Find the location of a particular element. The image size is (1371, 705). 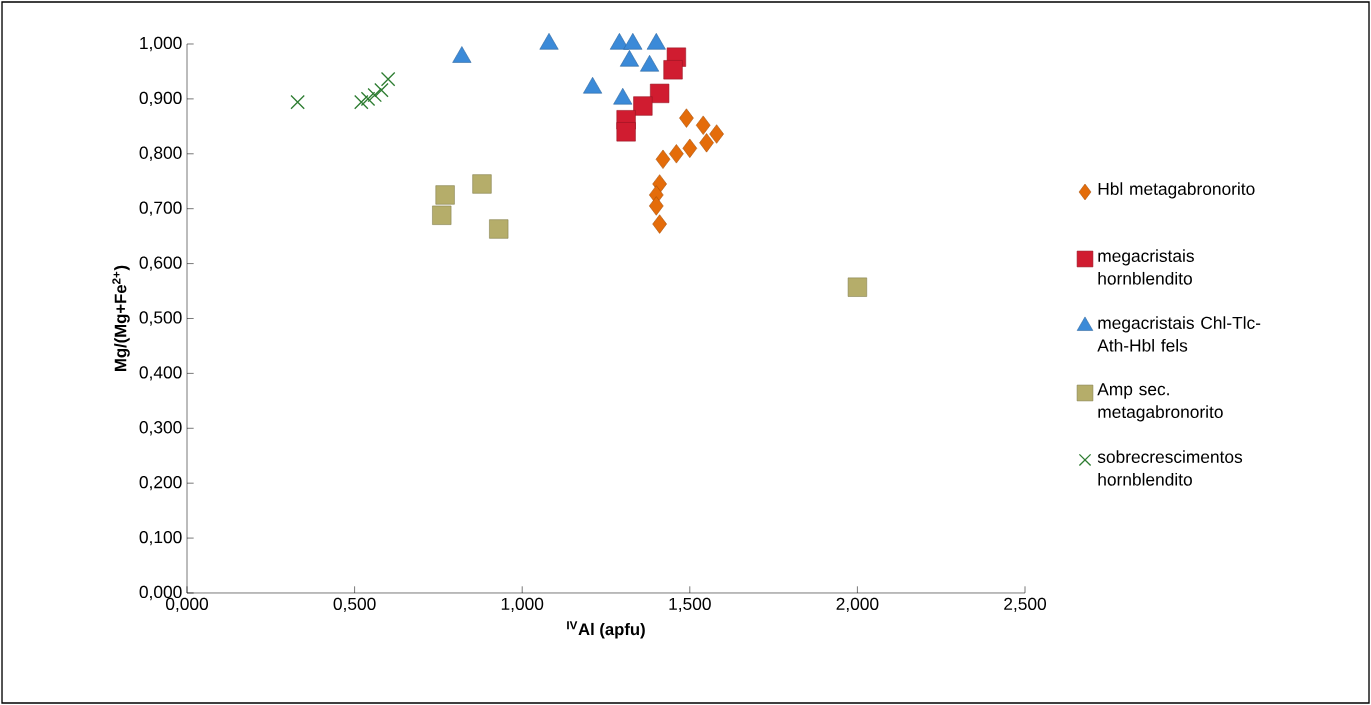

y-tick-label: 0,900 is located at coordinates (160, 99).